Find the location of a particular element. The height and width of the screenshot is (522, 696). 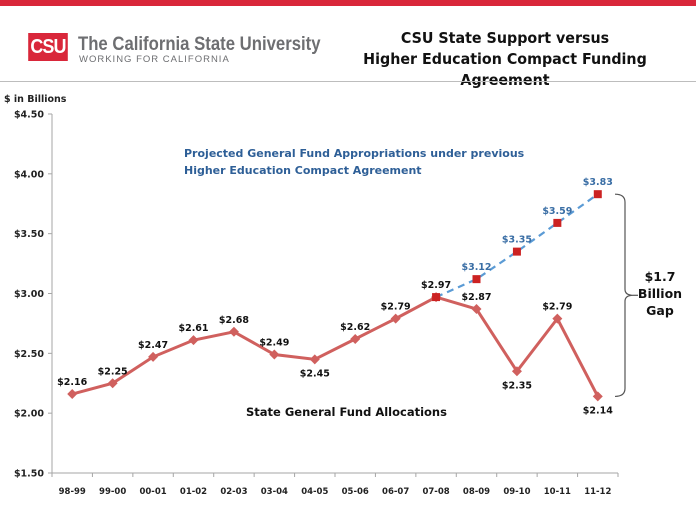

x-tick-label: 02-03 is located at coordinates (233, 492).